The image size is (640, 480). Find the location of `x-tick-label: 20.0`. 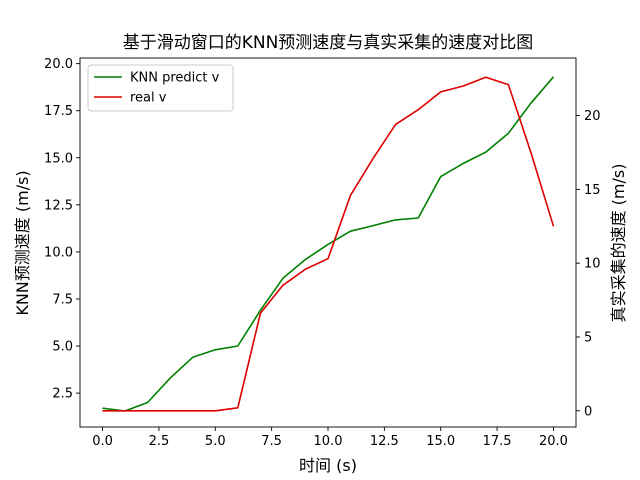

x-tick-label: 20.0 is located at coordinates (553, 441).